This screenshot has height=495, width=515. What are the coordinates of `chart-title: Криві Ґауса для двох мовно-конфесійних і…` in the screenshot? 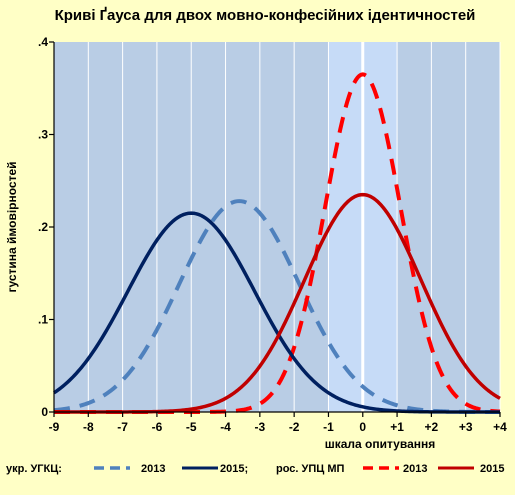 It's located at (265, 15).